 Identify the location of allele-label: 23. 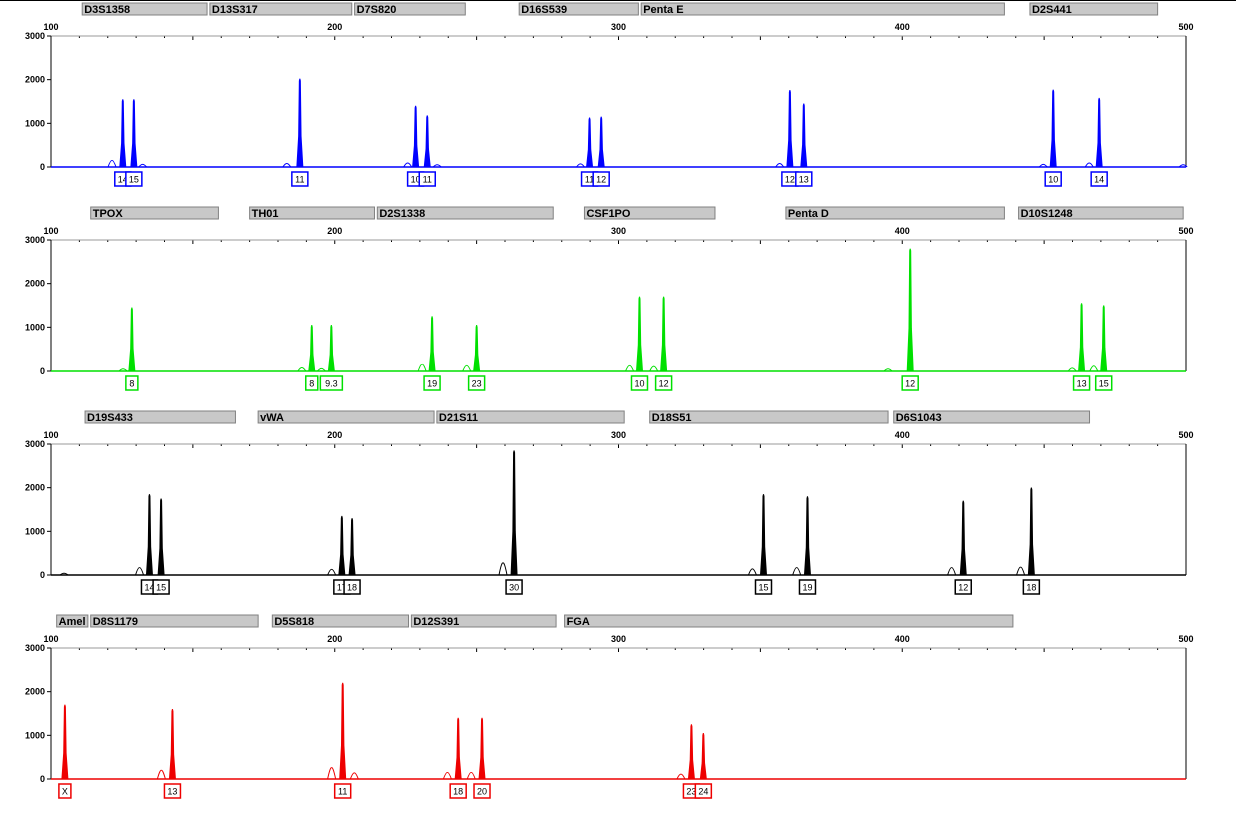
(691, 792).